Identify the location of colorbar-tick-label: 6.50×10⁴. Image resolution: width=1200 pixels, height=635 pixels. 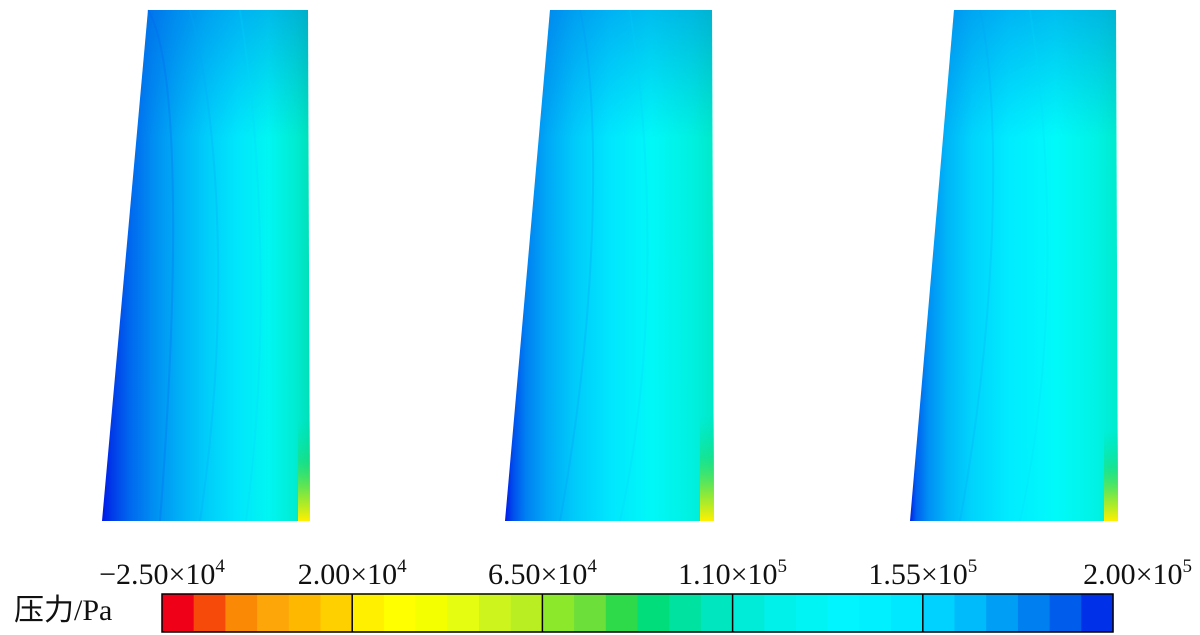
(542, 573).